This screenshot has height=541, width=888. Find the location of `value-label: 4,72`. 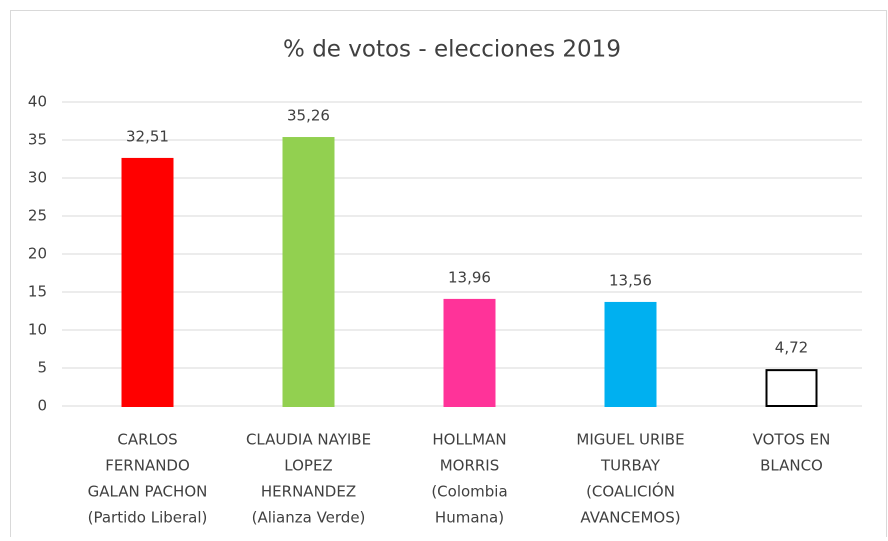

value-label: 4,72 is located at coordinates (791, 348).